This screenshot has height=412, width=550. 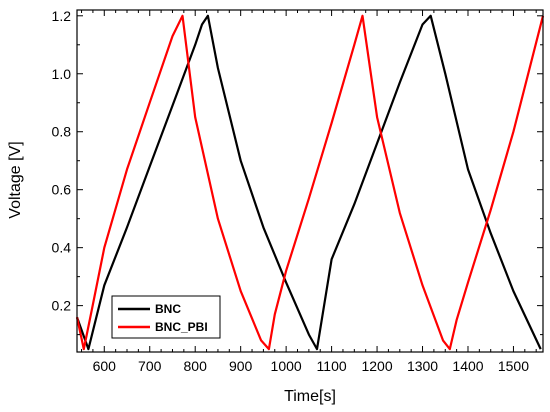 I want to click on x-tick-label: 900, so click(x=241, y=366).